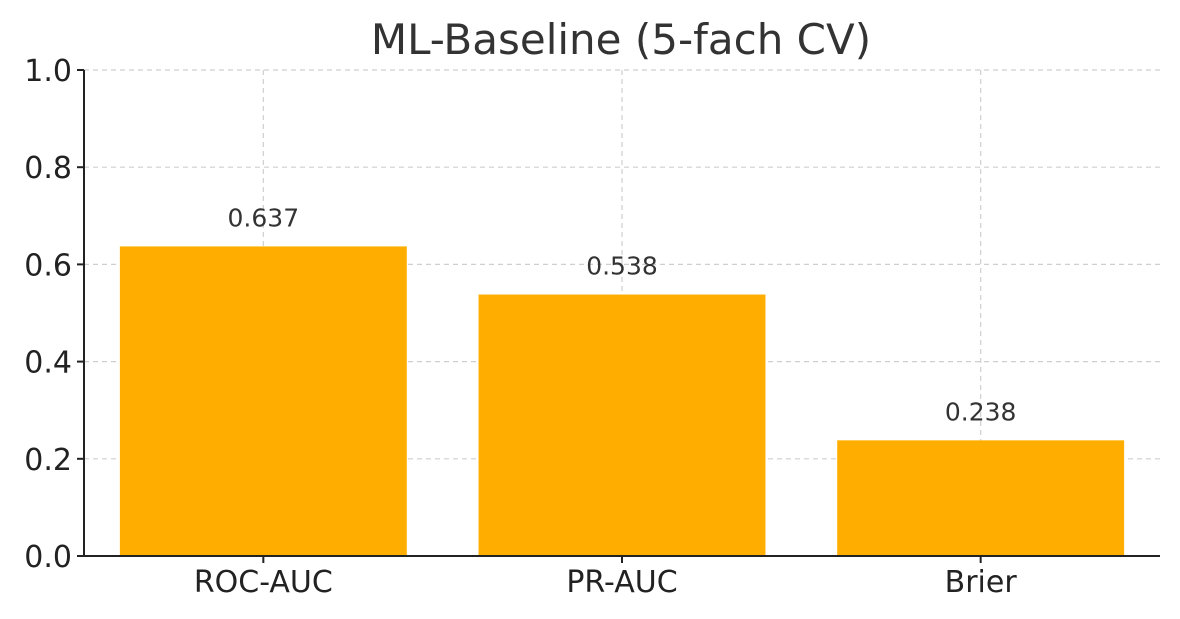 Image resolution: width=1180 pixels, height=619 pixels. I want to click on data-label: 0.238, so click(981, 411).